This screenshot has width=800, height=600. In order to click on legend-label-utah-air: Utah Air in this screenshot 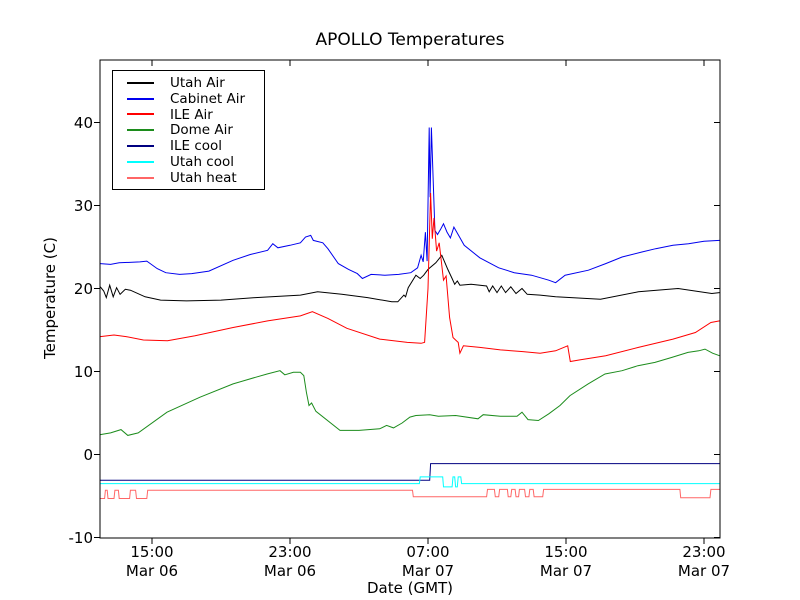, I will do `click(197, 82)`.